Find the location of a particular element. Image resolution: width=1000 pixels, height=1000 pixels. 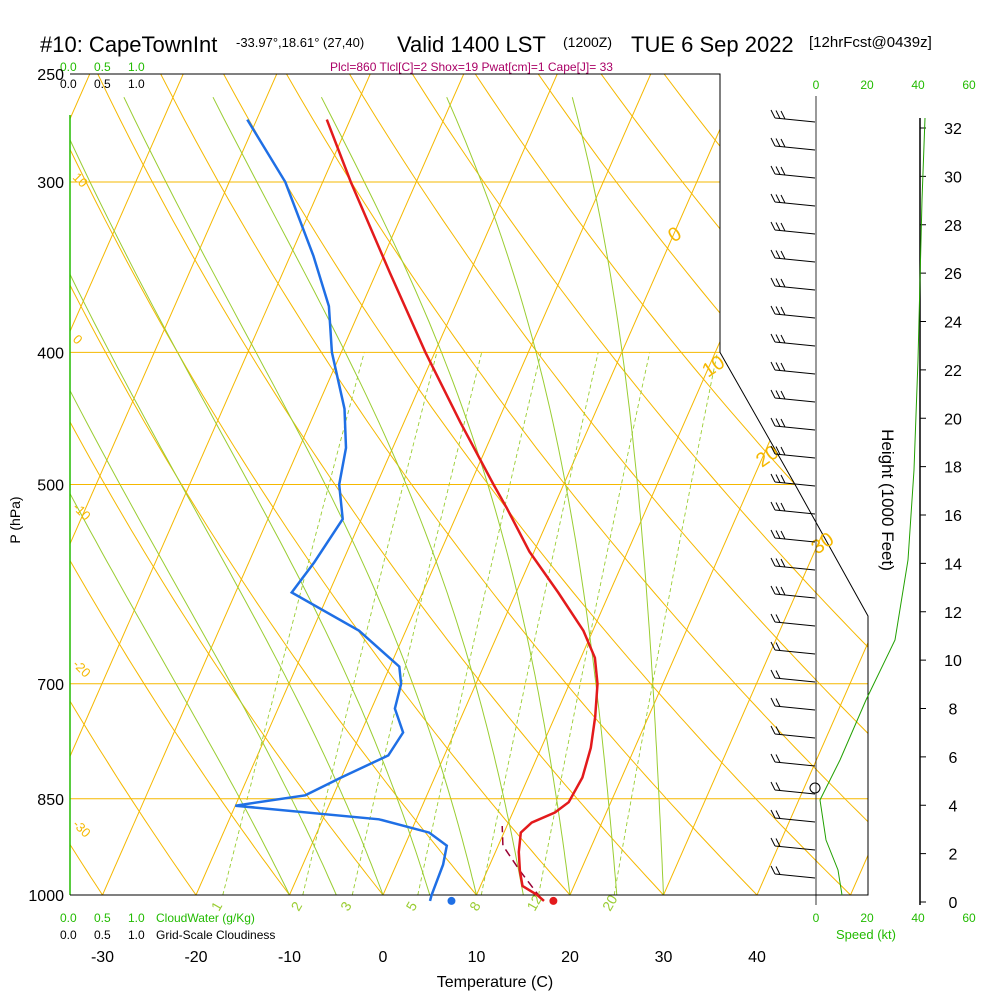

cloud-scale-bottom-black-0: 0.0 is located at coordinates (68, 935).